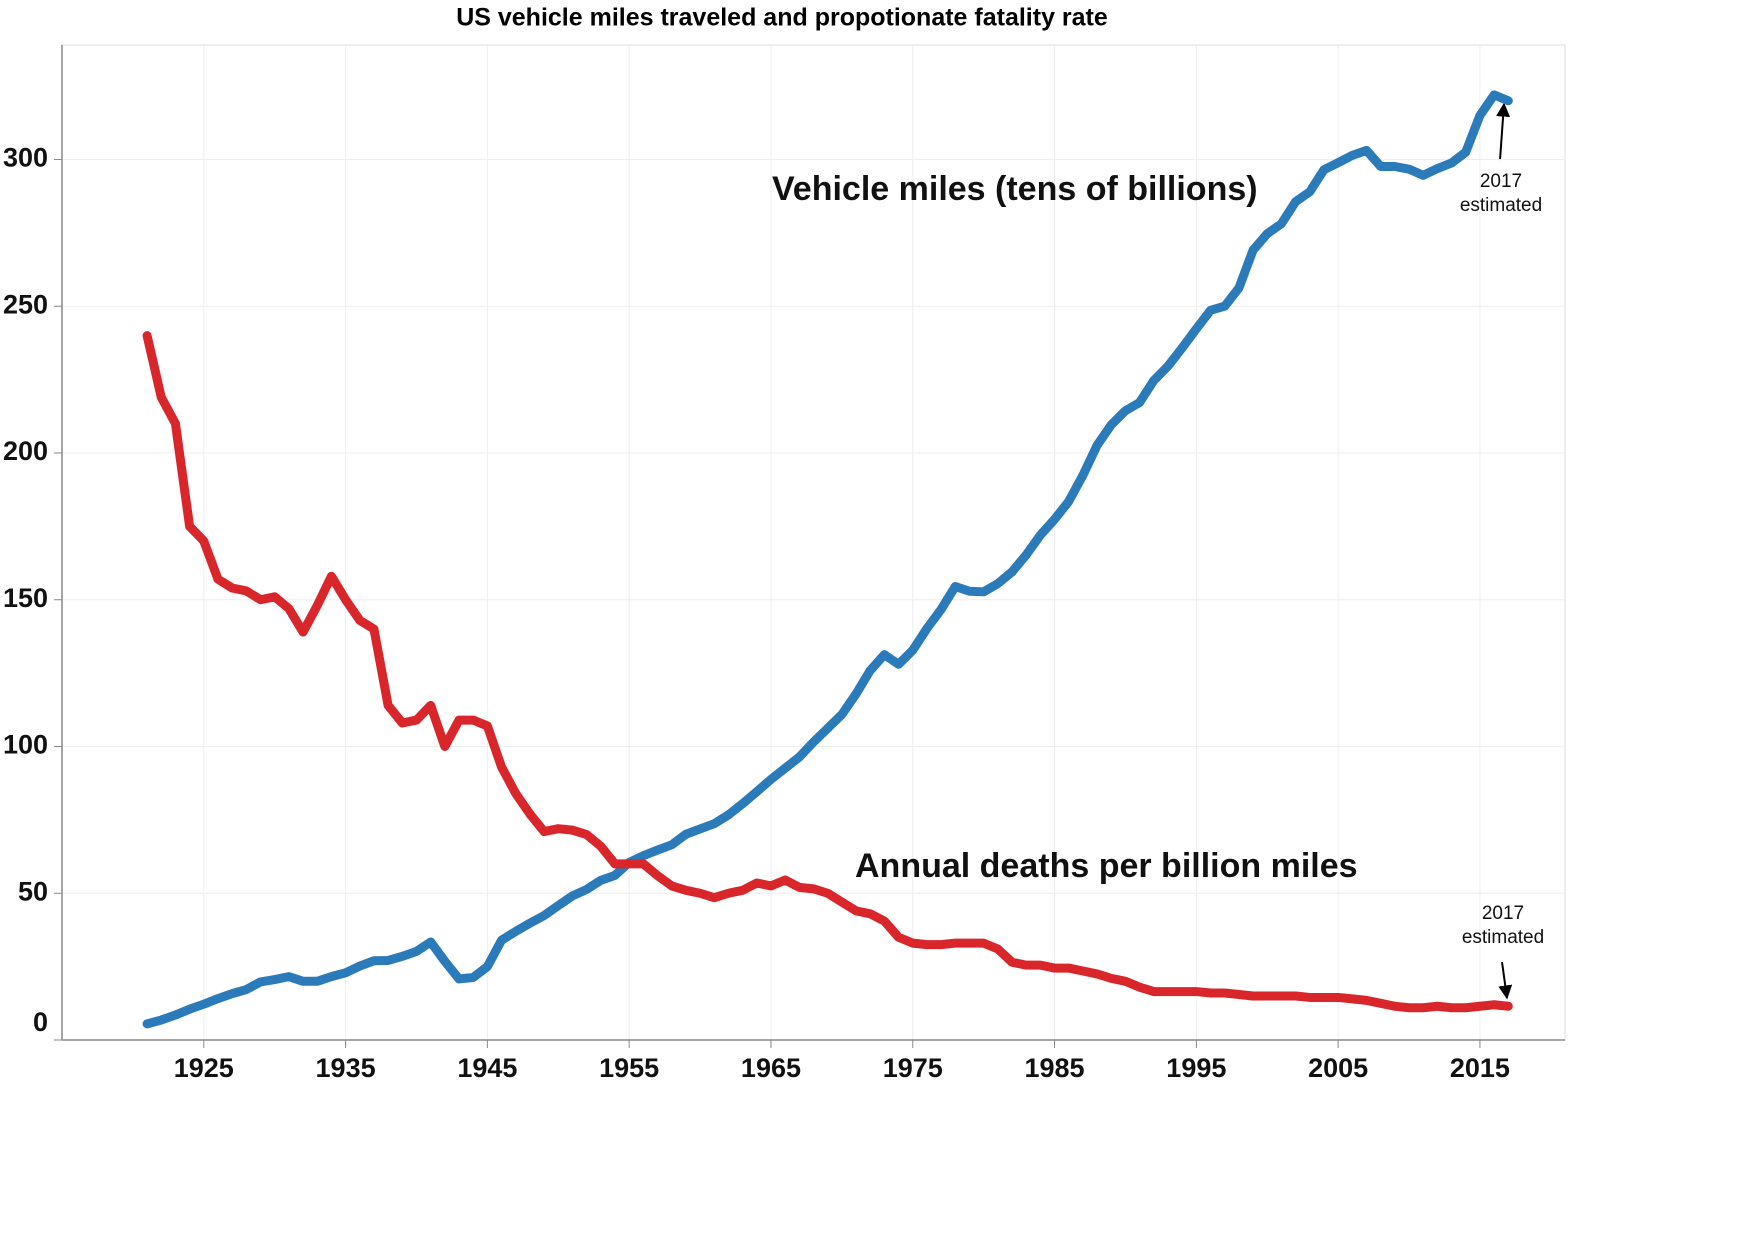 Image resolution: width=1764 pixels, height=1234 pixels. I want to click on x-tick-label: 1965, so click(771, 1068).